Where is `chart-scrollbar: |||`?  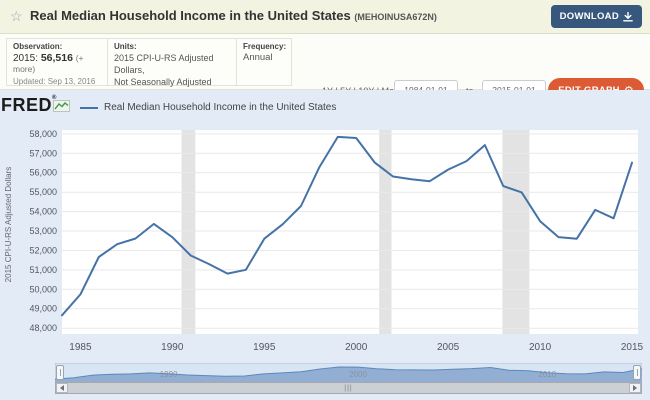 chart-scrollbar: ||| is located at coordinates (348, 388).